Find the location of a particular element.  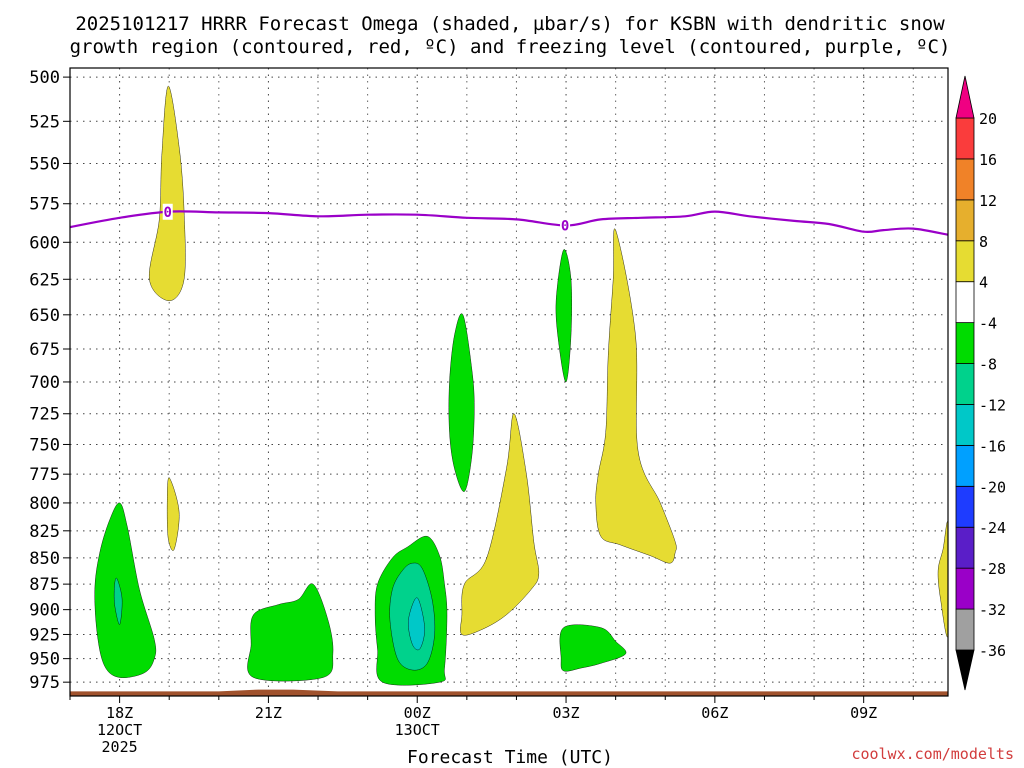

colorbar-tick-label: -32 is located at coordinates (992, 610).